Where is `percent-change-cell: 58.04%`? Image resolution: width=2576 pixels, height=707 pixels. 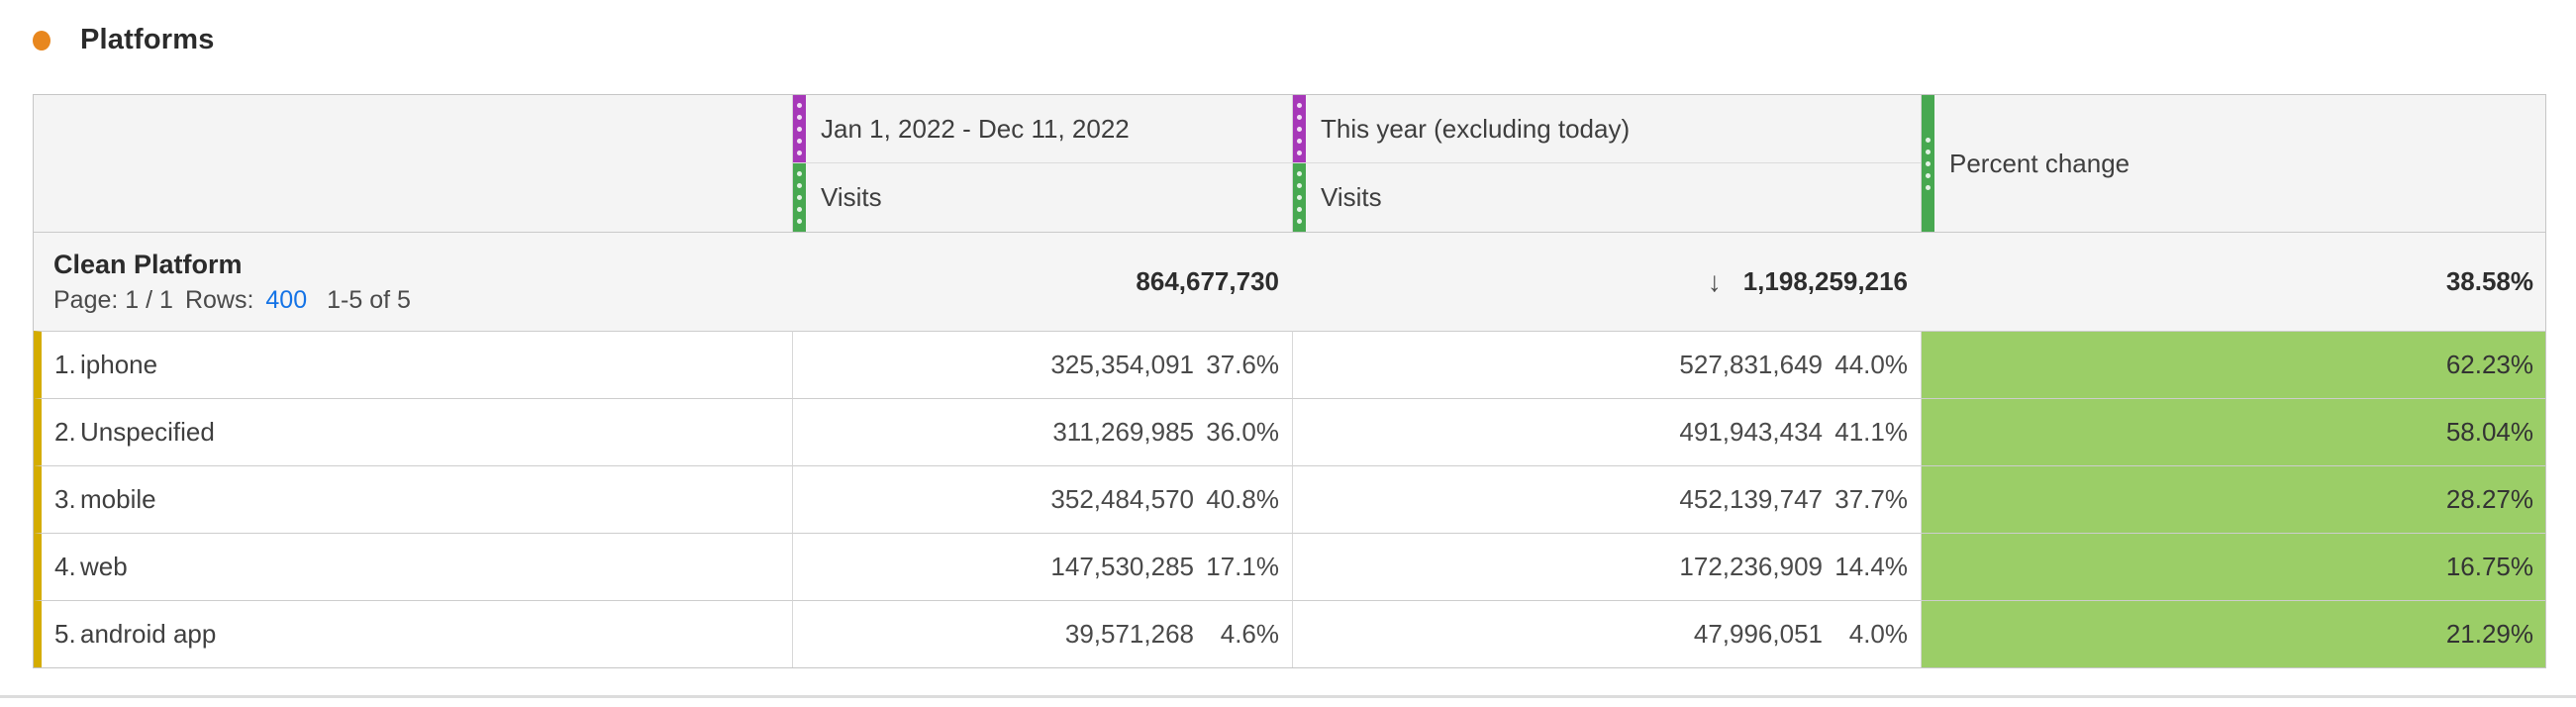
percent-change-cell: 58.04% is located at coordinates (2233, 431).